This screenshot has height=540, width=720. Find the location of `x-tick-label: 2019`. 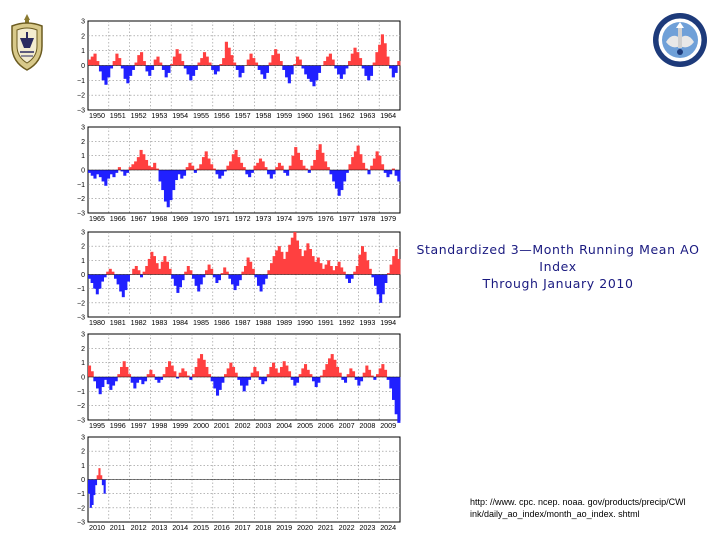

x-tick-label: 2019 is located at coordinates (284, 527).